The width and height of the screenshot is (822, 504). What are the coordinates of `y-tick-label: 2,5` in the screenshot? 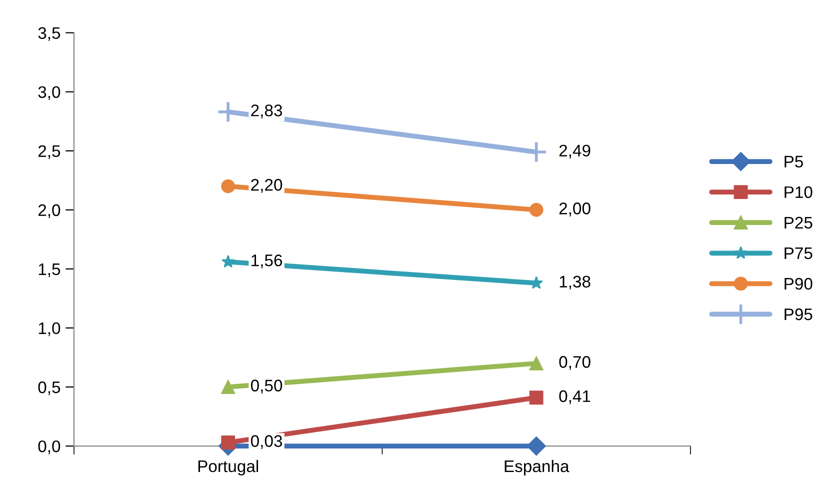 It's located at (49, 152).